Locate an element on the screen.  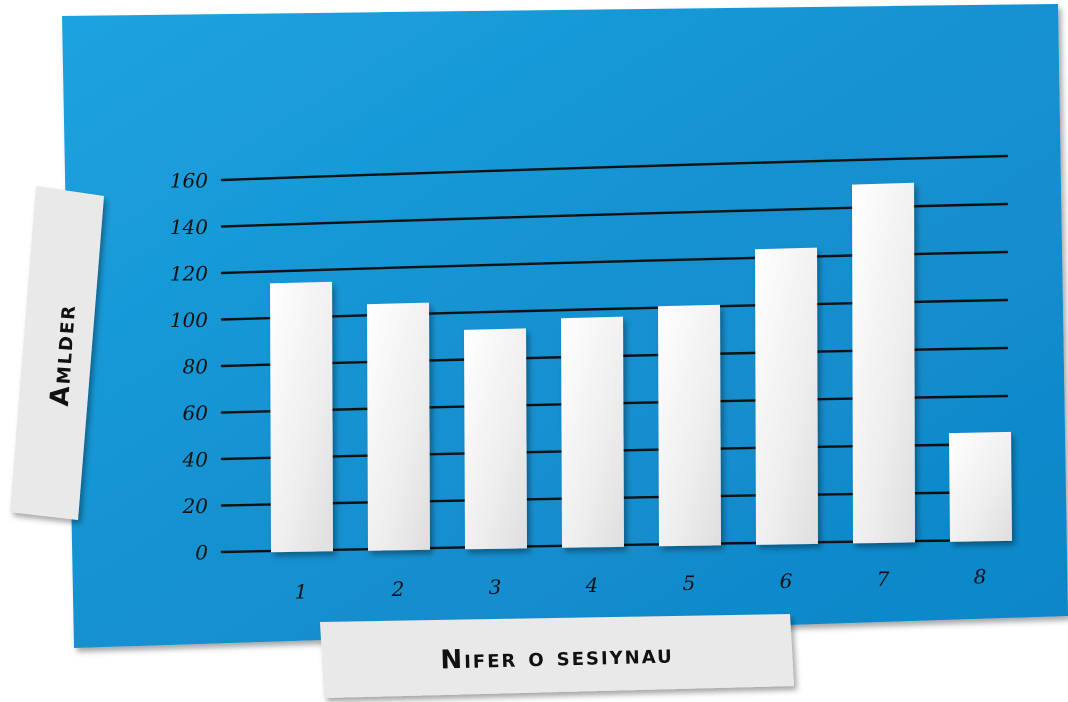
y-tick-label: 100 is located at coordinates (189, 320).